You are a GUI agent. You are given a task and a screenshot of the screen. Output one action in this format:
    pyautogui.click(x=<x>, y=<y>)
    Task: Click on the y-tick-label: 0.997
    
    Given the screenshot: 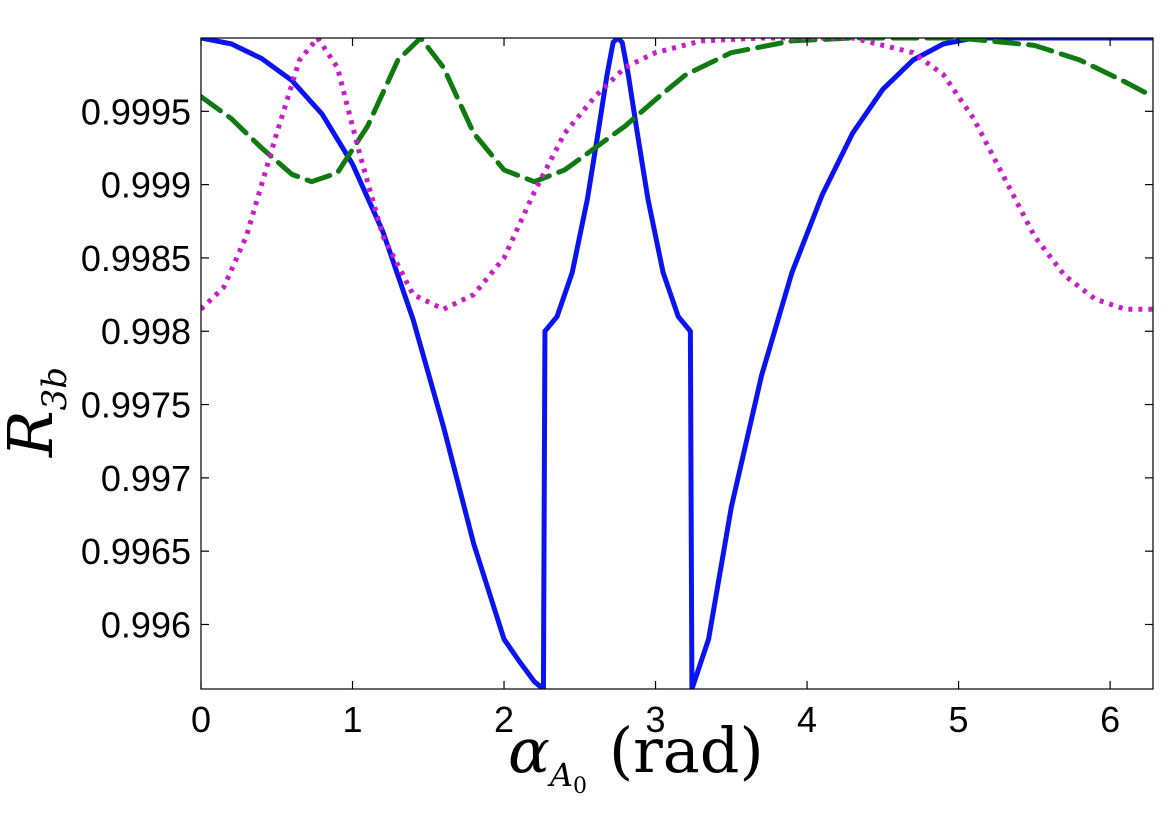 What is the action you would take?
    pyautogui.click(x=146, y=478)
    